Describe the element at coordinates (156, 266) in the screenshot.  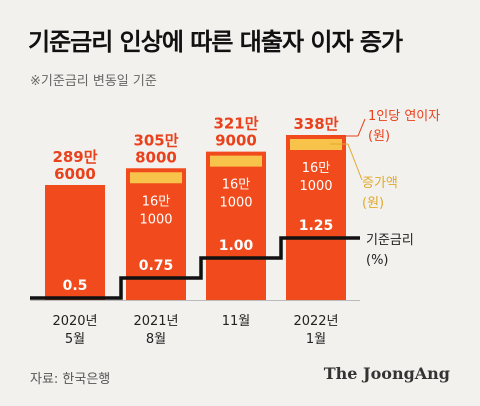
I see `rate-value-label: 0.75` at that location.